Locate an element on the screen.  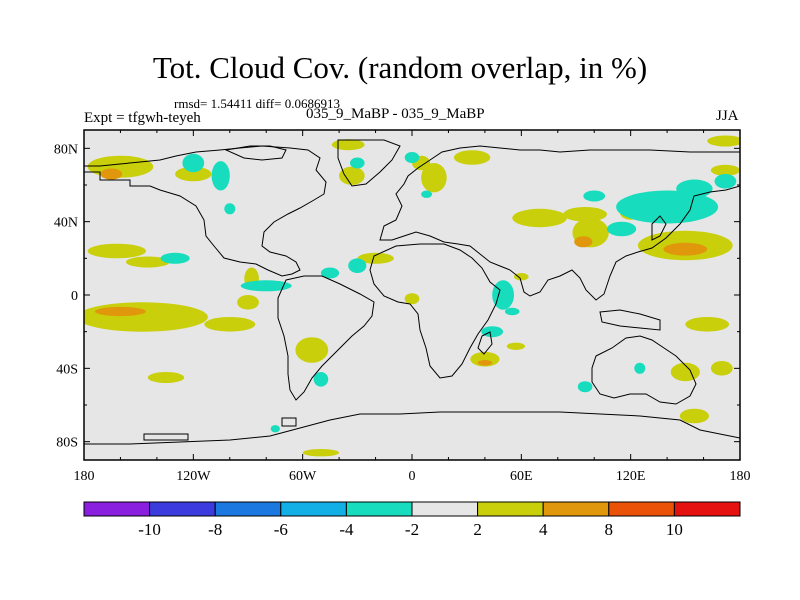
coastline-australia is located at coordinates (644, 370).